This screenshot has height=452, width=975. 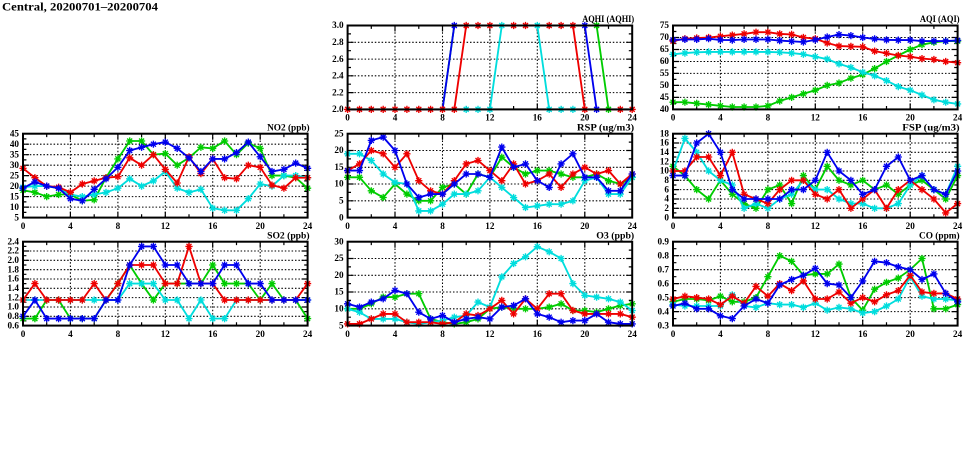 What do you see at coordinates (338, 42) in the screenshot?
I see `svg-text: 2.8` at bounding box center [338, 42].